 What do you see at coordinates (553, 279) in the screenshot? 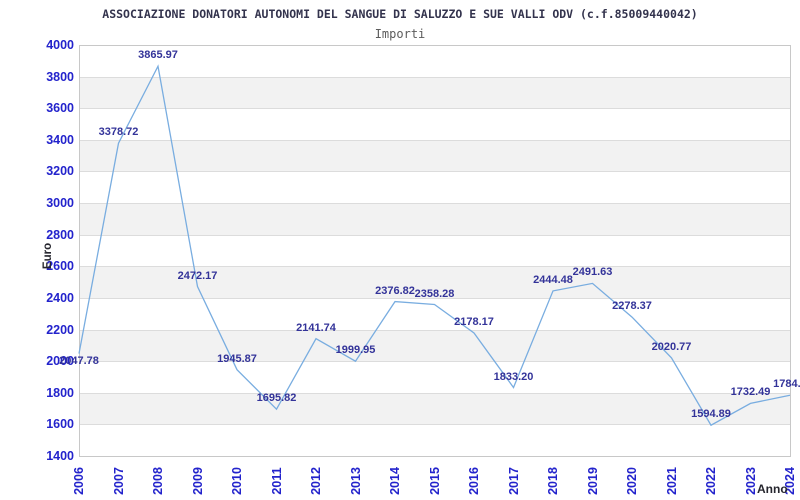
I see `value-label: 2444.48` at bounding box center [553, 279].